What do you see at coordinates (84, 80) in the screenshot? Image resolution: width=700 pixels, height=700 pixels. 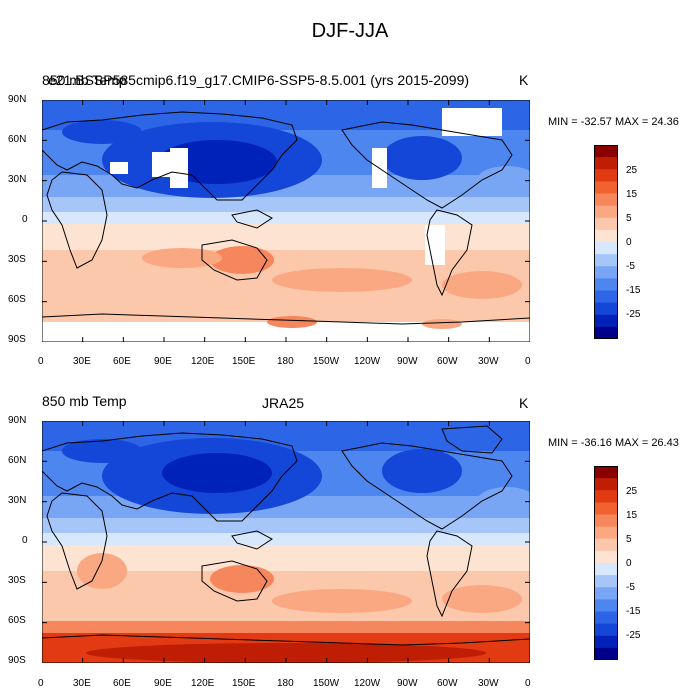 I see `panel1-left-label: 850 mb Temp` at bounding box center [84, 80].